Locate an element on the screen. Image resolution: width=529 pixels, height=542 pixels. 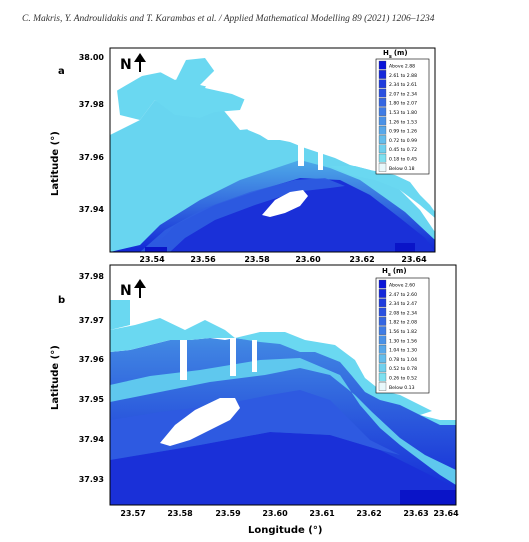
panel-b-east-land is located at coordinates (438, 415).